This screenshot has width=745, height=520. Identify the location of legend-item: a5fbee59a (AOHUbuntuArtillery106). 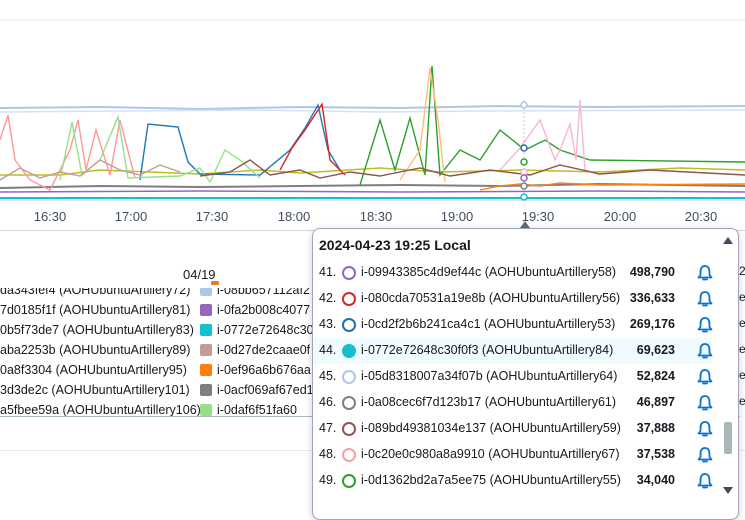
(100, 410).